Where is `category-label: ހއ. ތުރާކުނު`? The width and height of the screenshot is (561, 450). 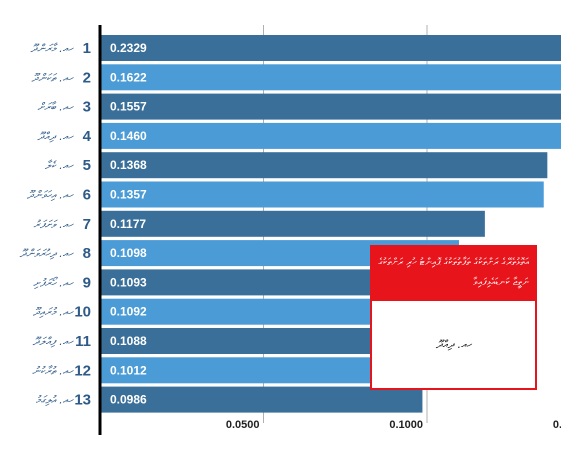
category-label: ހއ. ތުރާކުނު is located at coordinates (53, 370).